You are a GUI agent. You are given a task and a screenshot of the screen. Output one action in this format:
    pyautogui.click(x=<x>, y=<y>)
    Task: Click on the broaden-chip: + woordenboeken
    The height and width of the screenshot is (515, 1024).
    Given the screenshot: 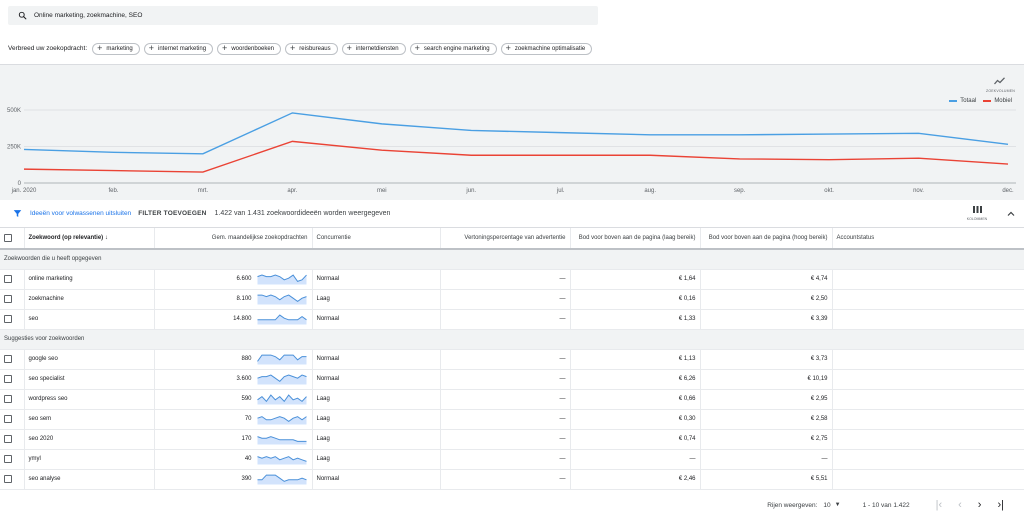 What is the action you would take?
    pyautogui.click(x=249, y=48)
    